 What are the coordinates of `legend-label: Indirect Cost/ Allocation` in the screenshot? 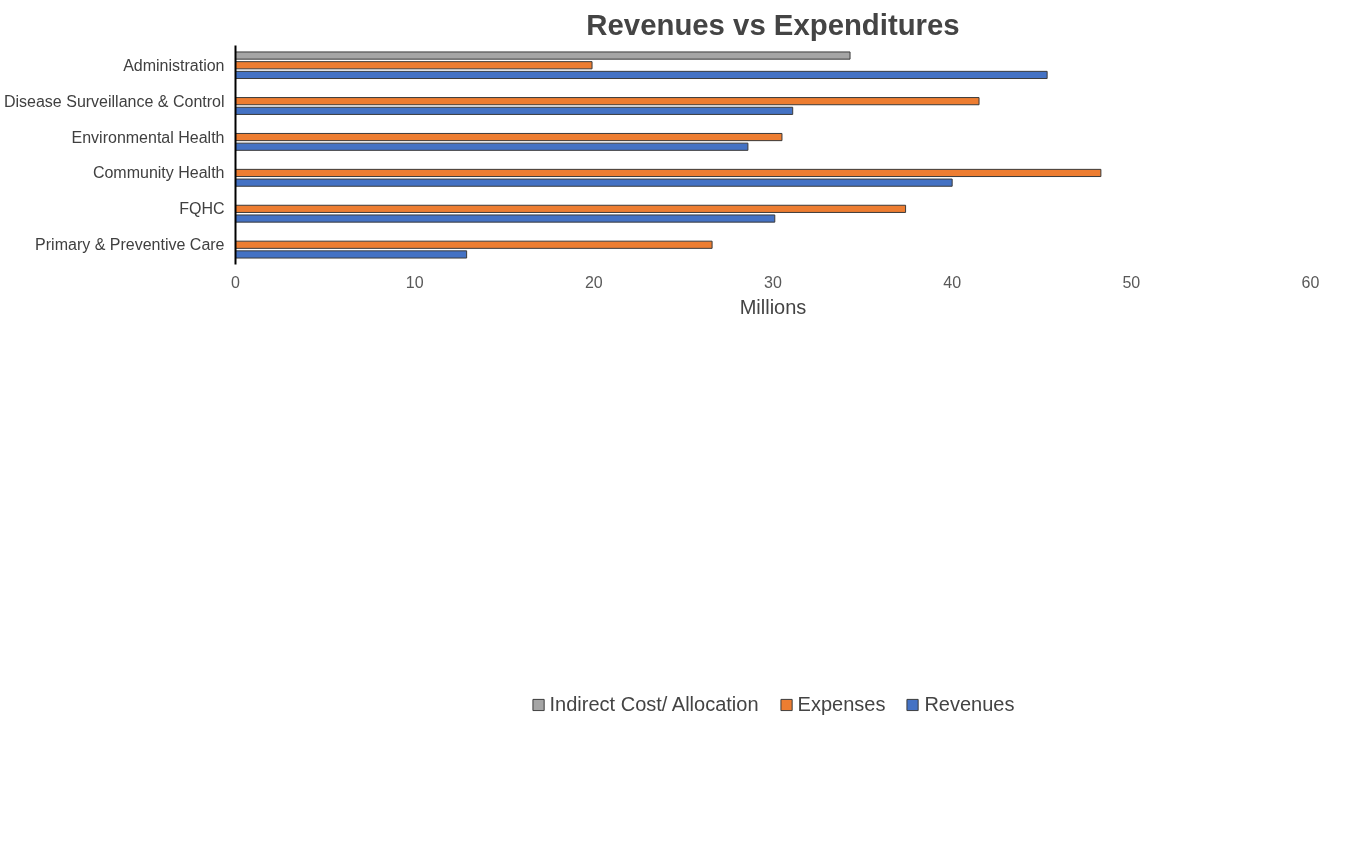 It's located at (654, 704).